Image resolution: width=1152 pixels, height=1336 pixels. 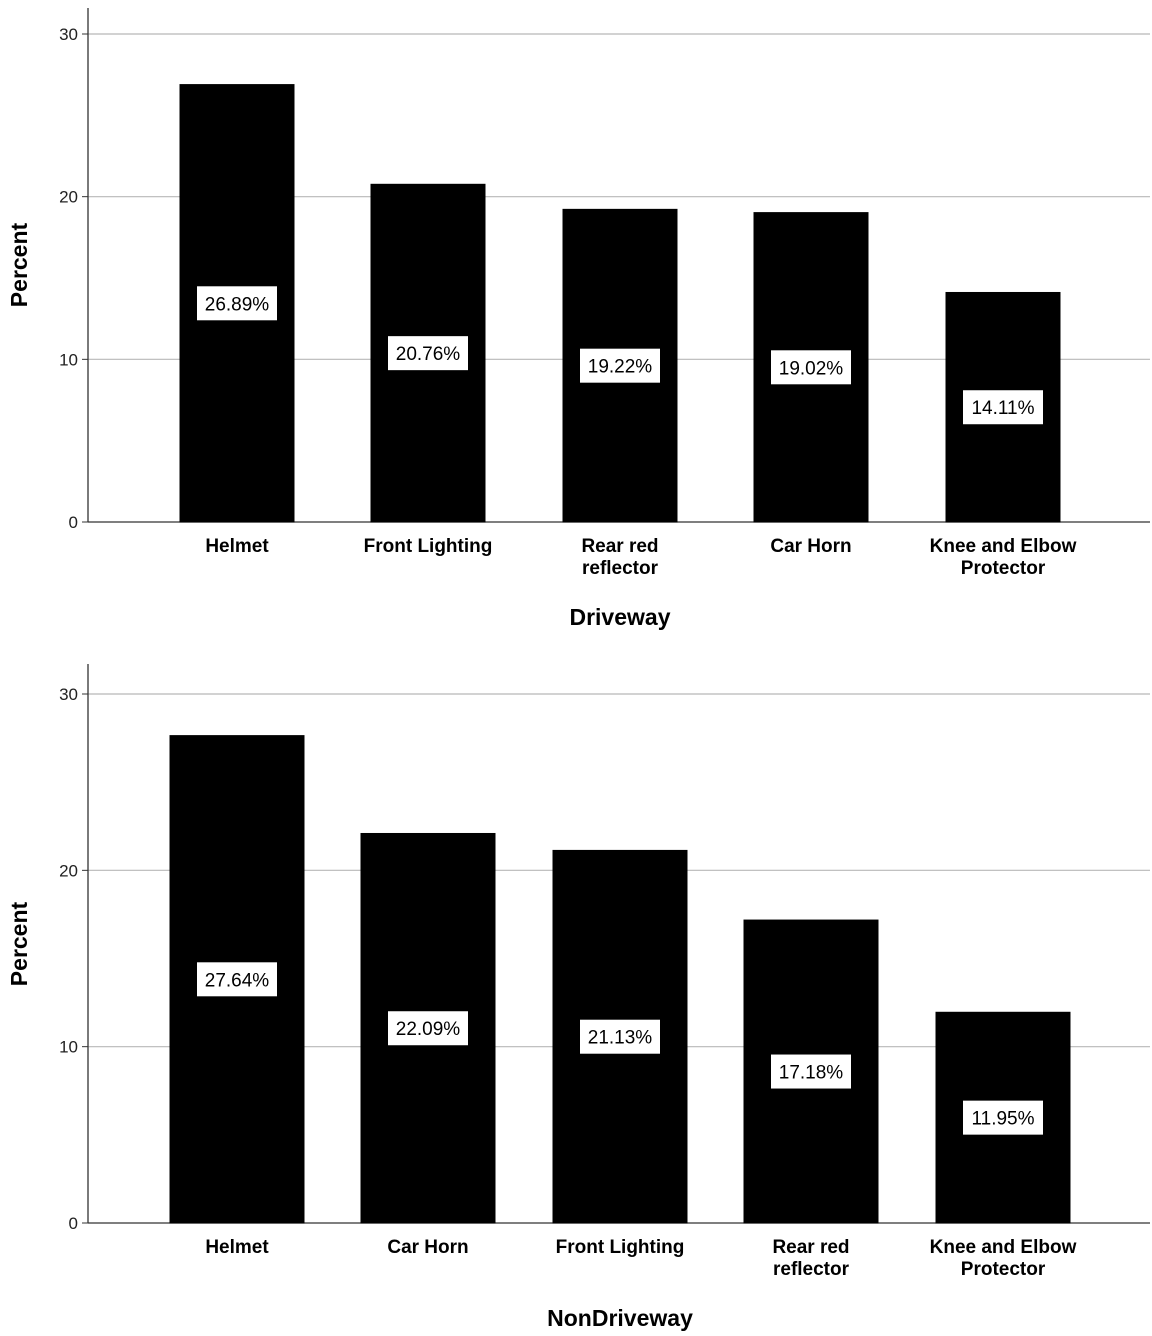 What do you see at coordinates (620, 1318) in the screenshot?
I see `x-axis-title: NonDriveway` at bounding box center [620, 1318].